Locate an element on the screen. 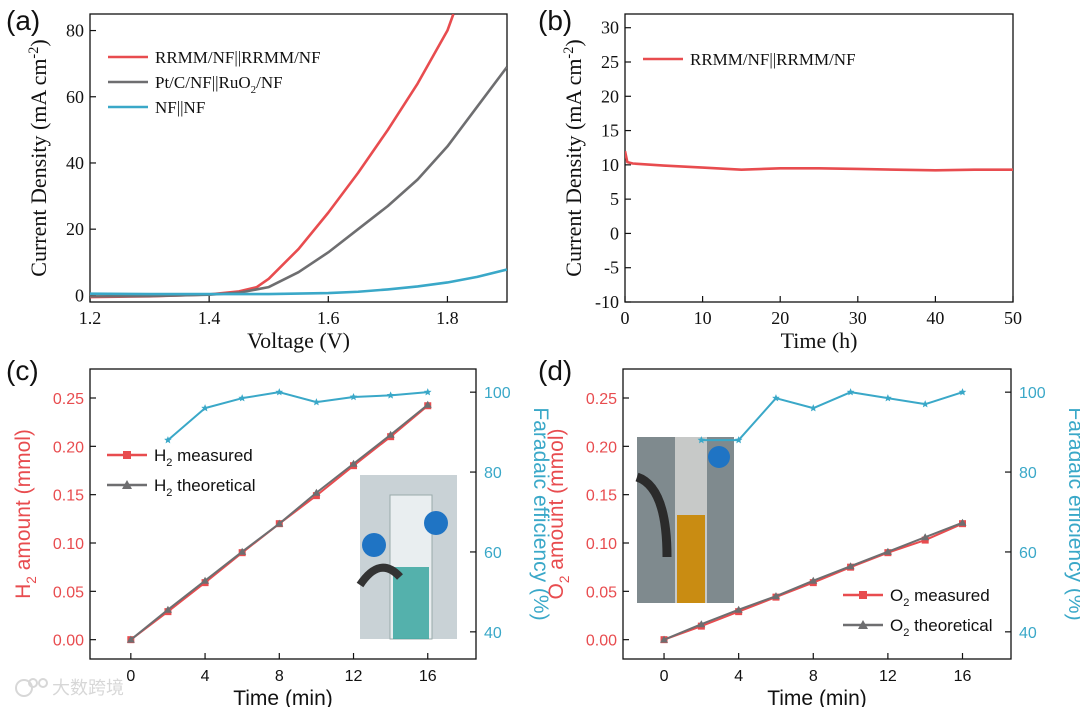  legend-entry: H2 measured is located at coordinates (180, 457).